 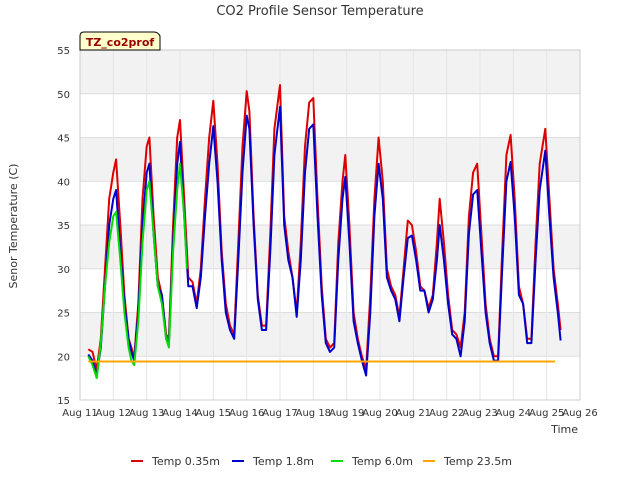 I want to click on x-tick-label: Aug 23, so click(x=479, y=413).